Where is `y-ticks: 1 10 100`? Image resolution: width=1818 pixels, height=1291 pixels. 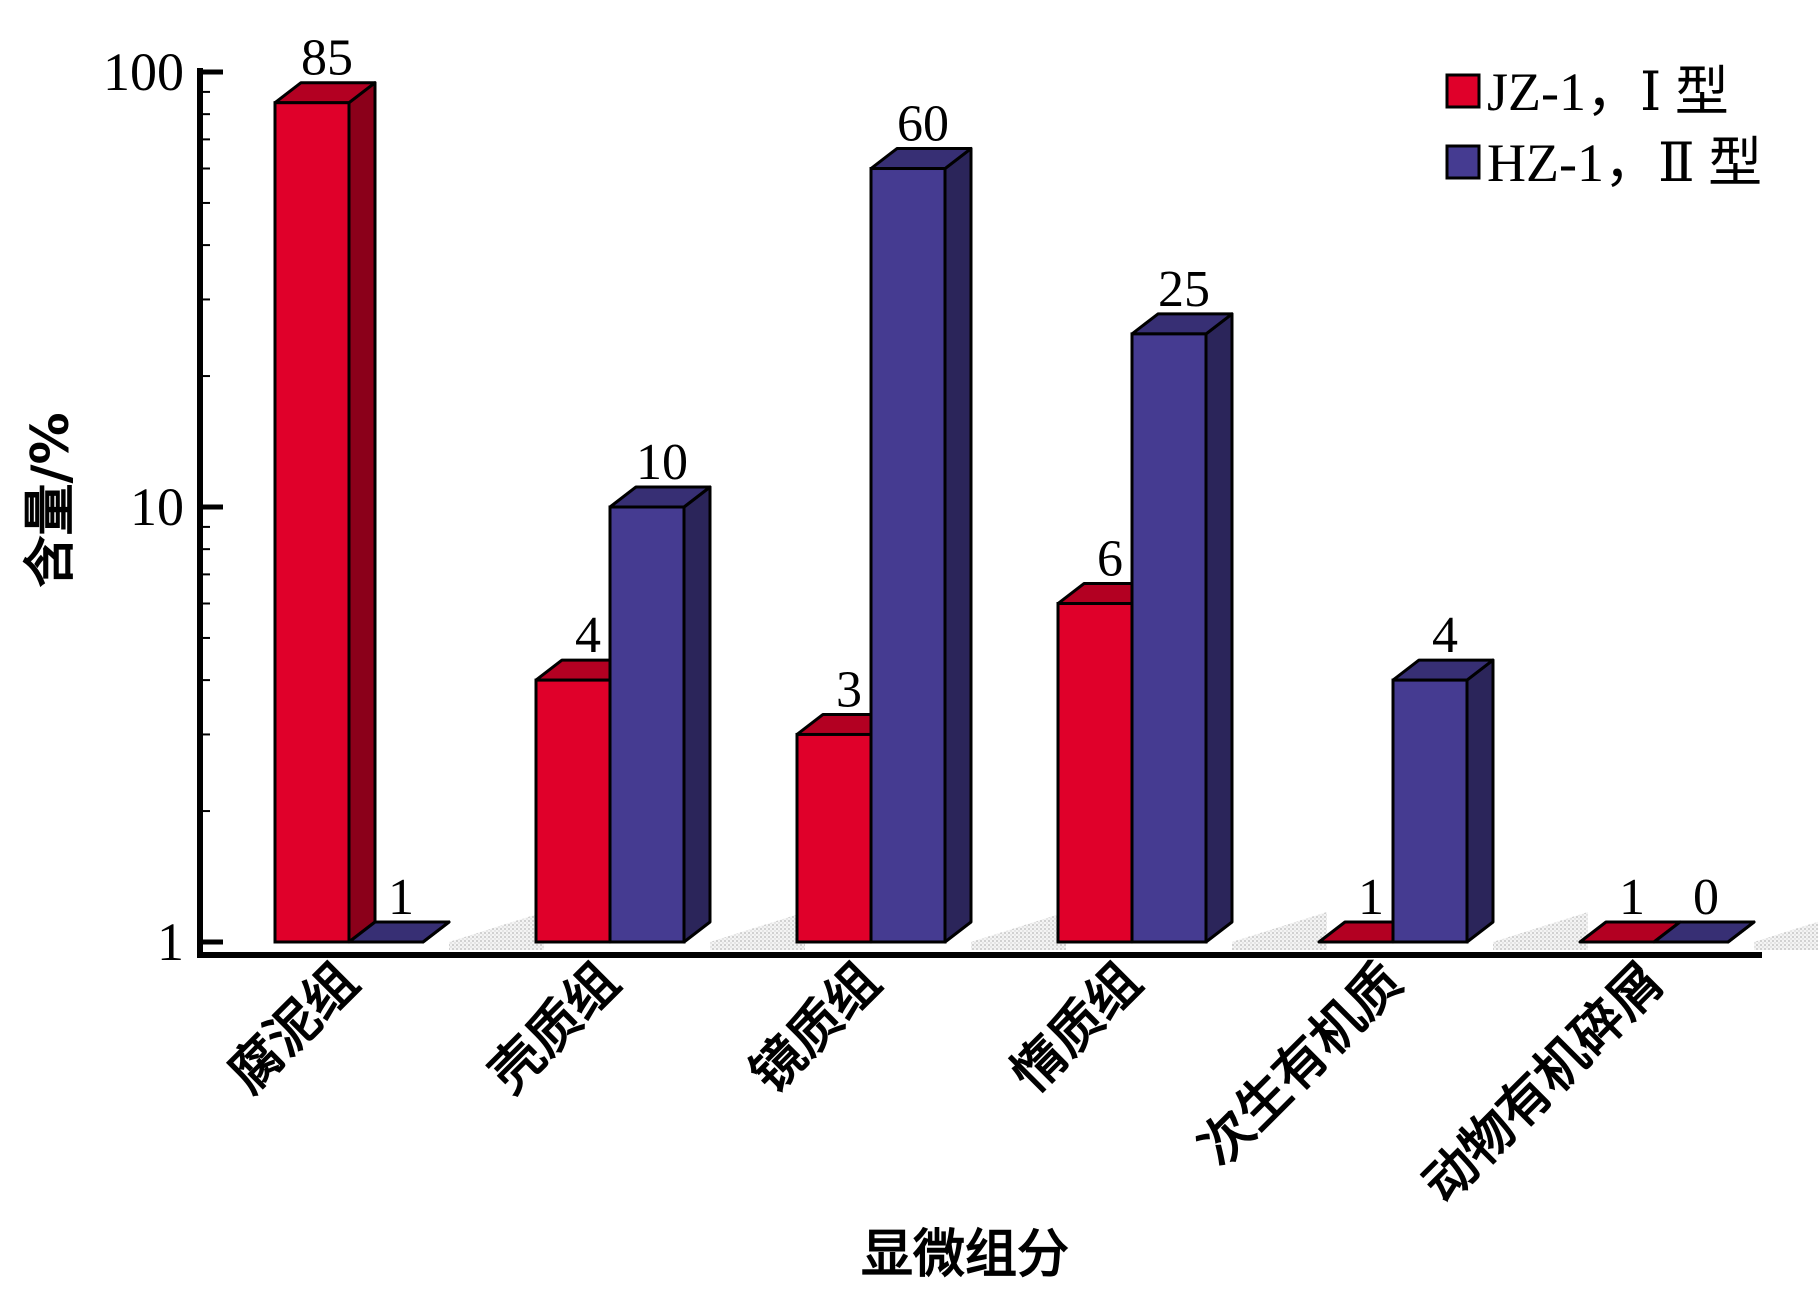
y-ticks: 1 10 100 is located at coordinates (163, 507).